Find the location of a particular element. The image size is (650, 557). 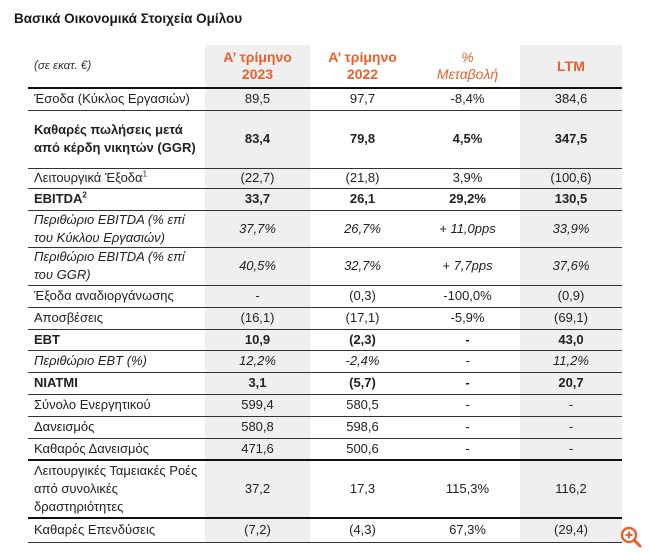

cell-value: 130,5 is located at coordinates (571, 199).